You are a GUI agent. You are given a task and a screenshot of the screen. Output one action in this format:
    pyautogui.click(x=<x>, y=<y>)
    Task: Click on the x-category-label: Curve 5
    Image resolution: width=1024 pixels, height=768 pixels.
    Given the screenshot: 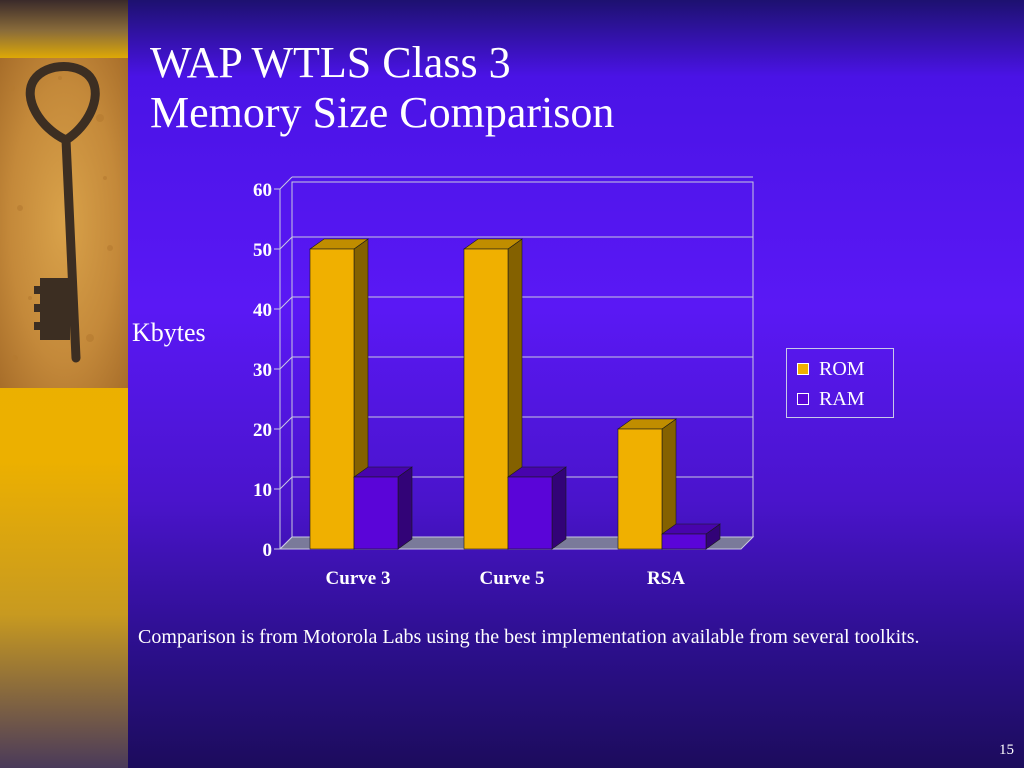 What is the action you would take?
    pyautogui.click(x=512, y=578)
    